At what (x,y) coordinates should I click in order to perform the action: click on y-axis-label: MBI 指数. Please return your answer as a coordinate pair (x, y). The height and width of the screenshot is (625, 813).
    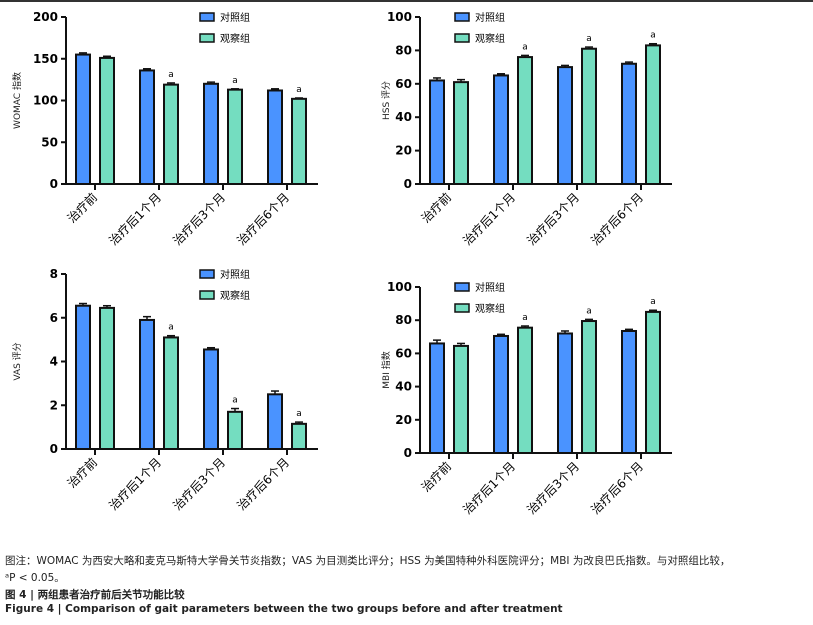
    Looking at the image, I should click on (386, 369).